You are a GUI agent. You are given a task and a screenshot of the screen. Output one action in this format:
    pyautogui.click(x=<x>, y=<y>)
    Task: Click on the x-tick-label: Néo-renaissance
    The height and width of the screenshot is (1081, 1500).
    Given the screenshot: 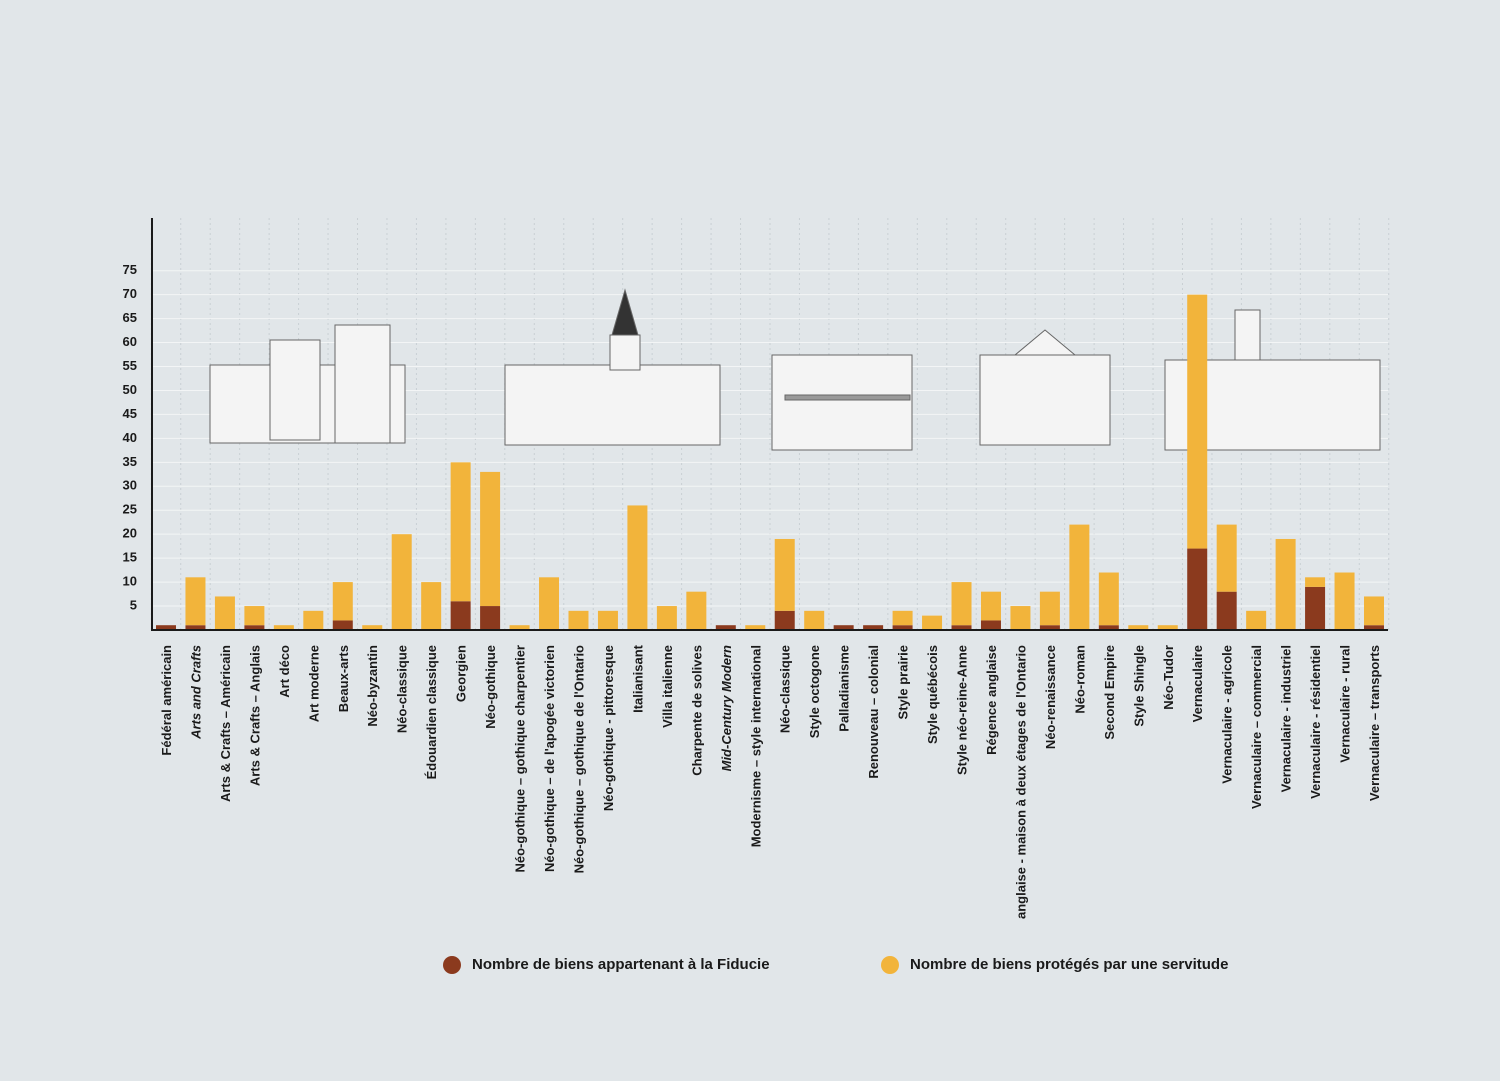 What is the action you would take?
    pyautogui.click(x=1050, y=697)
    